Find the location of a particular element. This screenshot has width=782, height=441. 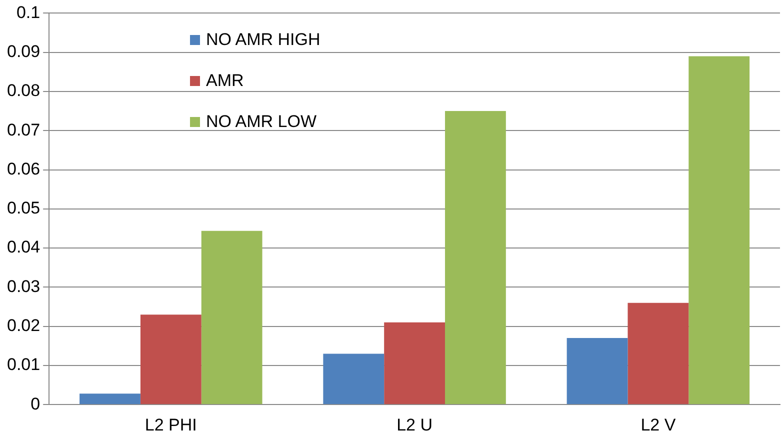

x-tick-label: L2 PHI is located at coordinates (170, 424).